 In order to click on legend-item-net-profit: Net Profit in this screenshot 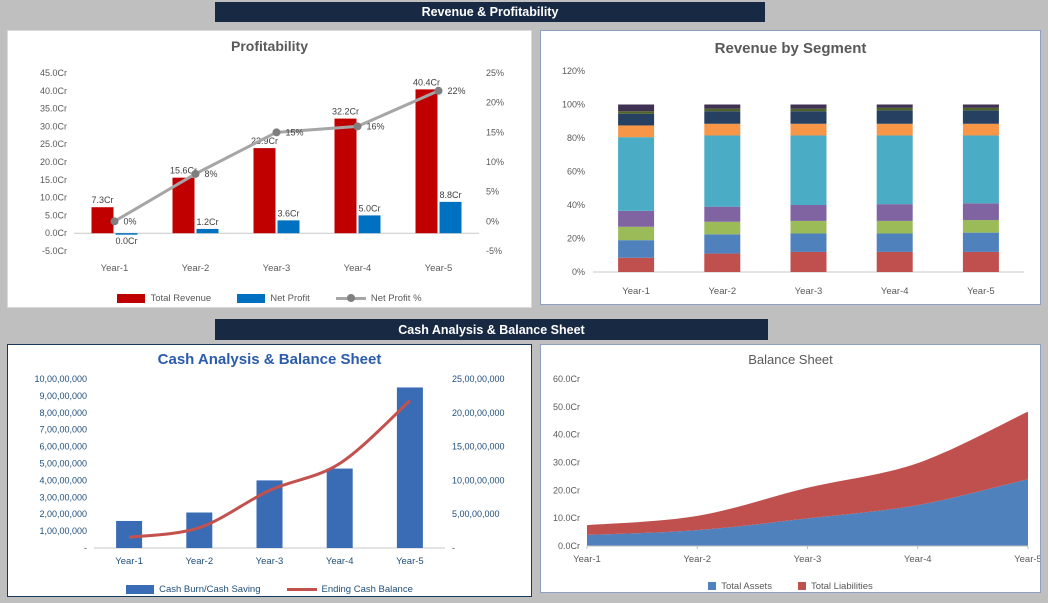, I will do `click(273, 298)`.